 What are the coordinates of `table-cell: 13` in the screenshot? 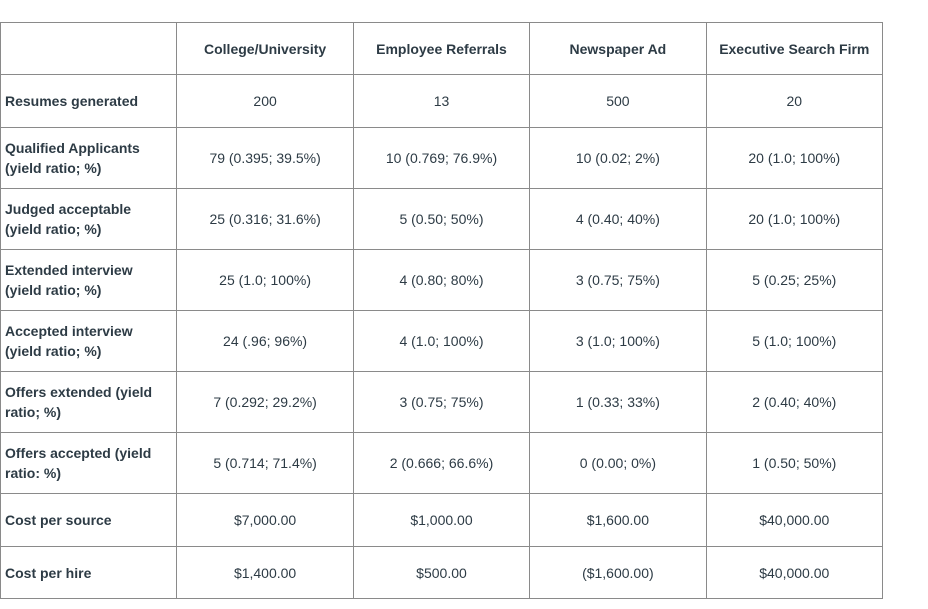 It's located at (441, 101).